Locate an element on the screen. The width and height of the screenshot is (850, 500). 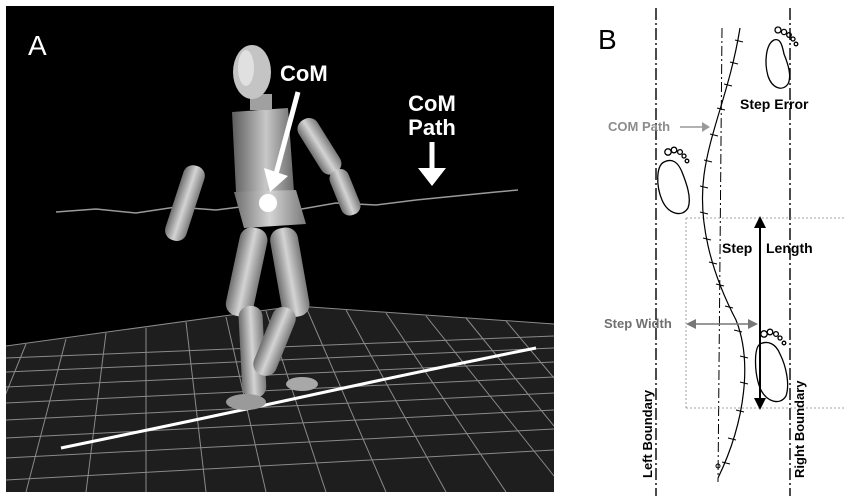
panel-a-label: A is located at coordinates (37, 45).